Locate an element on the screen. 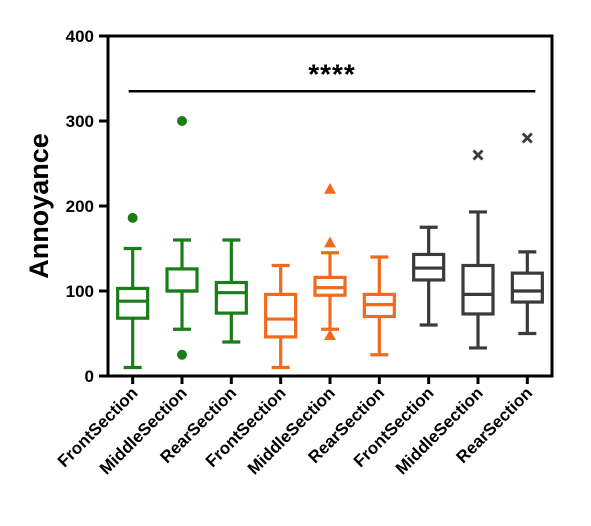 The image size is (591, 526). significance-layer: **** is located at coordinates (332, 75).